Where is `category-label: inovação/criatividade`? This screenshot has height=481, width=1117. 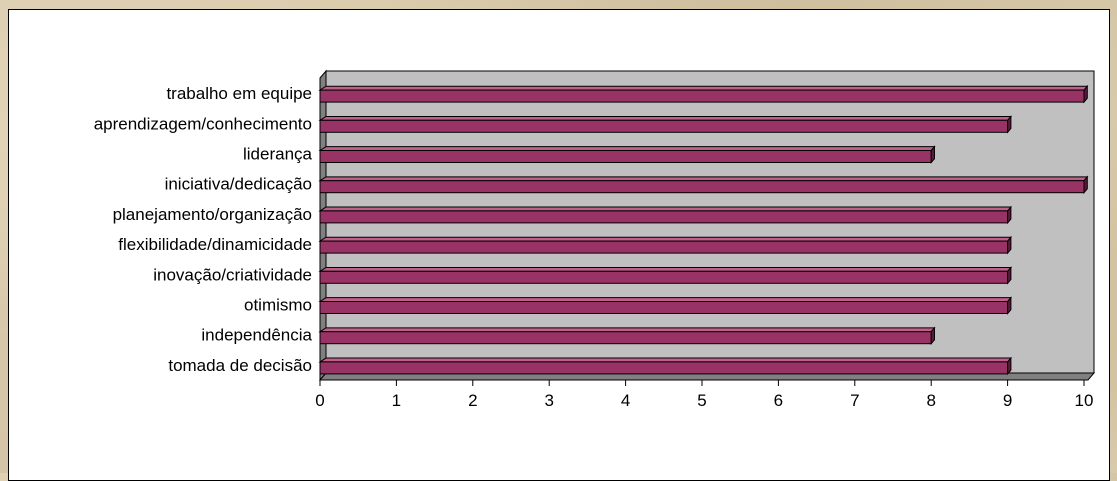
category-label: inovação/criatividade is located at coordinates (232, 274).